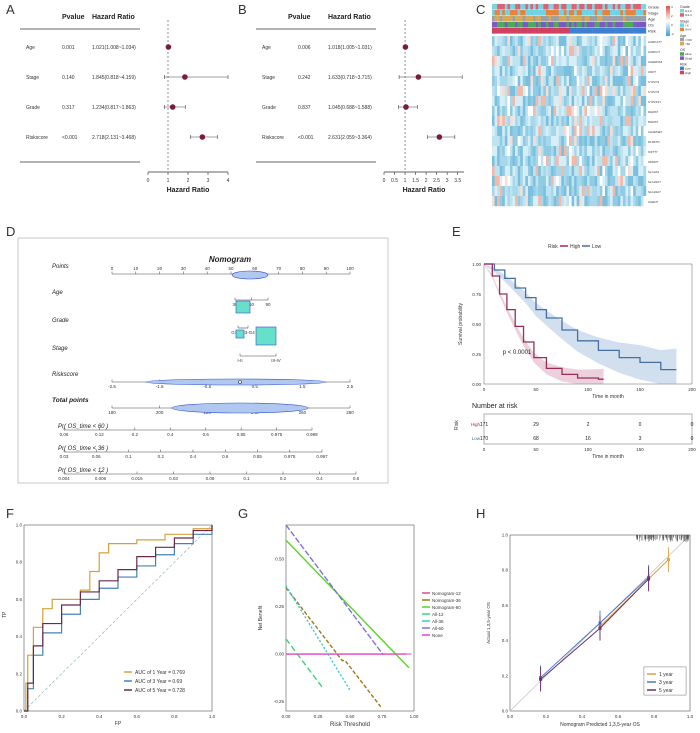 The image size is (700, 733). I want to click on nomogram-tick-label: 70, so click(279, 268).